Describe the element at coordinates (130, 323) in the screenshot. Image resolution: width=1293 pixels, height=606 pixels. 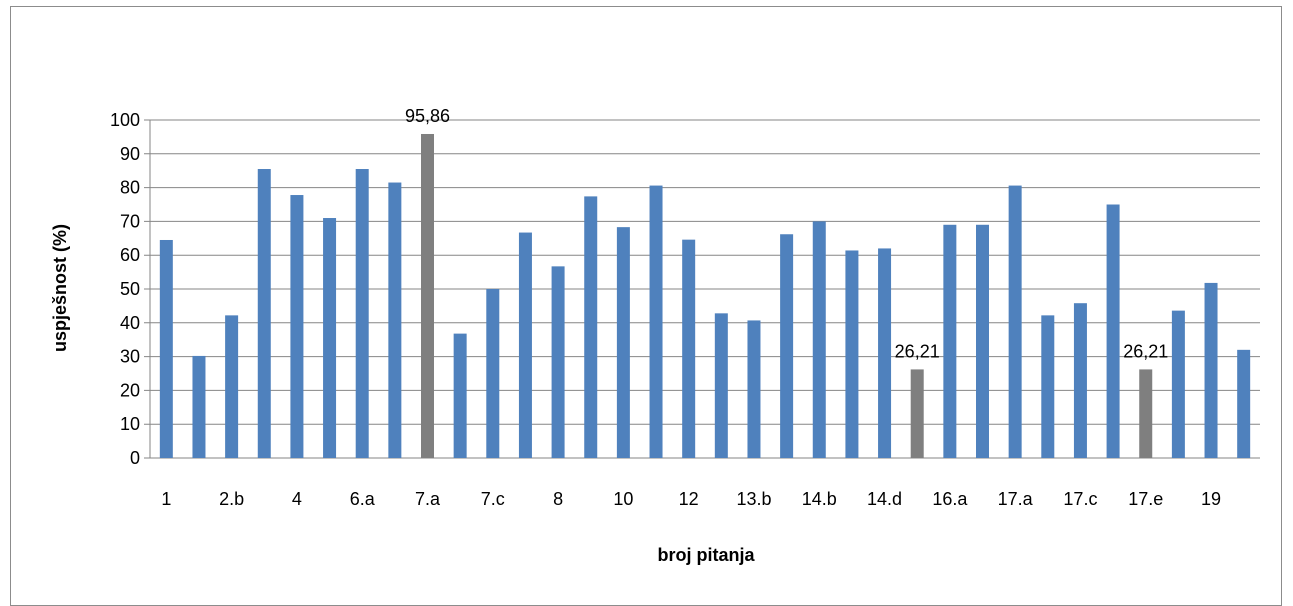
I see `y-tick-label: 40` at that location.